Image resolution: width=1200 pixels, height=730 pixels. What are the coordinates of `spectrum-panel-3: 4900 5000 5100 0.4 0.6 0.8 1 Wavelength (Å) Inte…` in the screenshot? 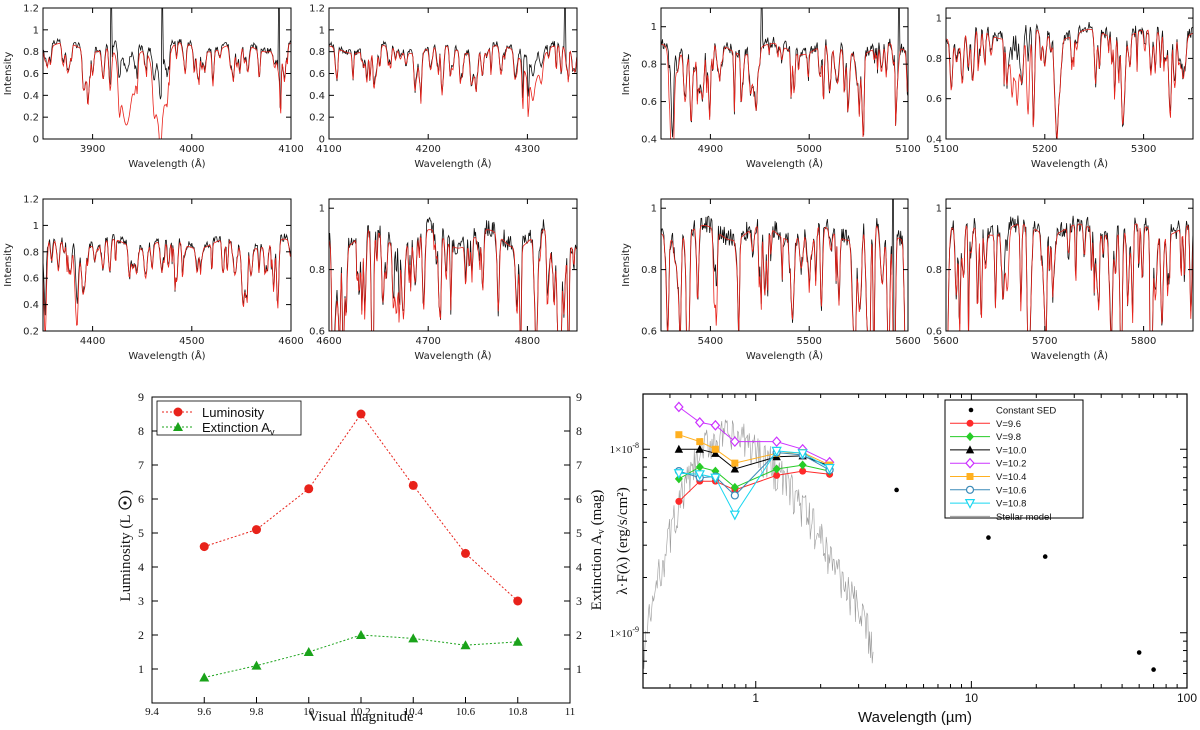 It's located at (771, 88).